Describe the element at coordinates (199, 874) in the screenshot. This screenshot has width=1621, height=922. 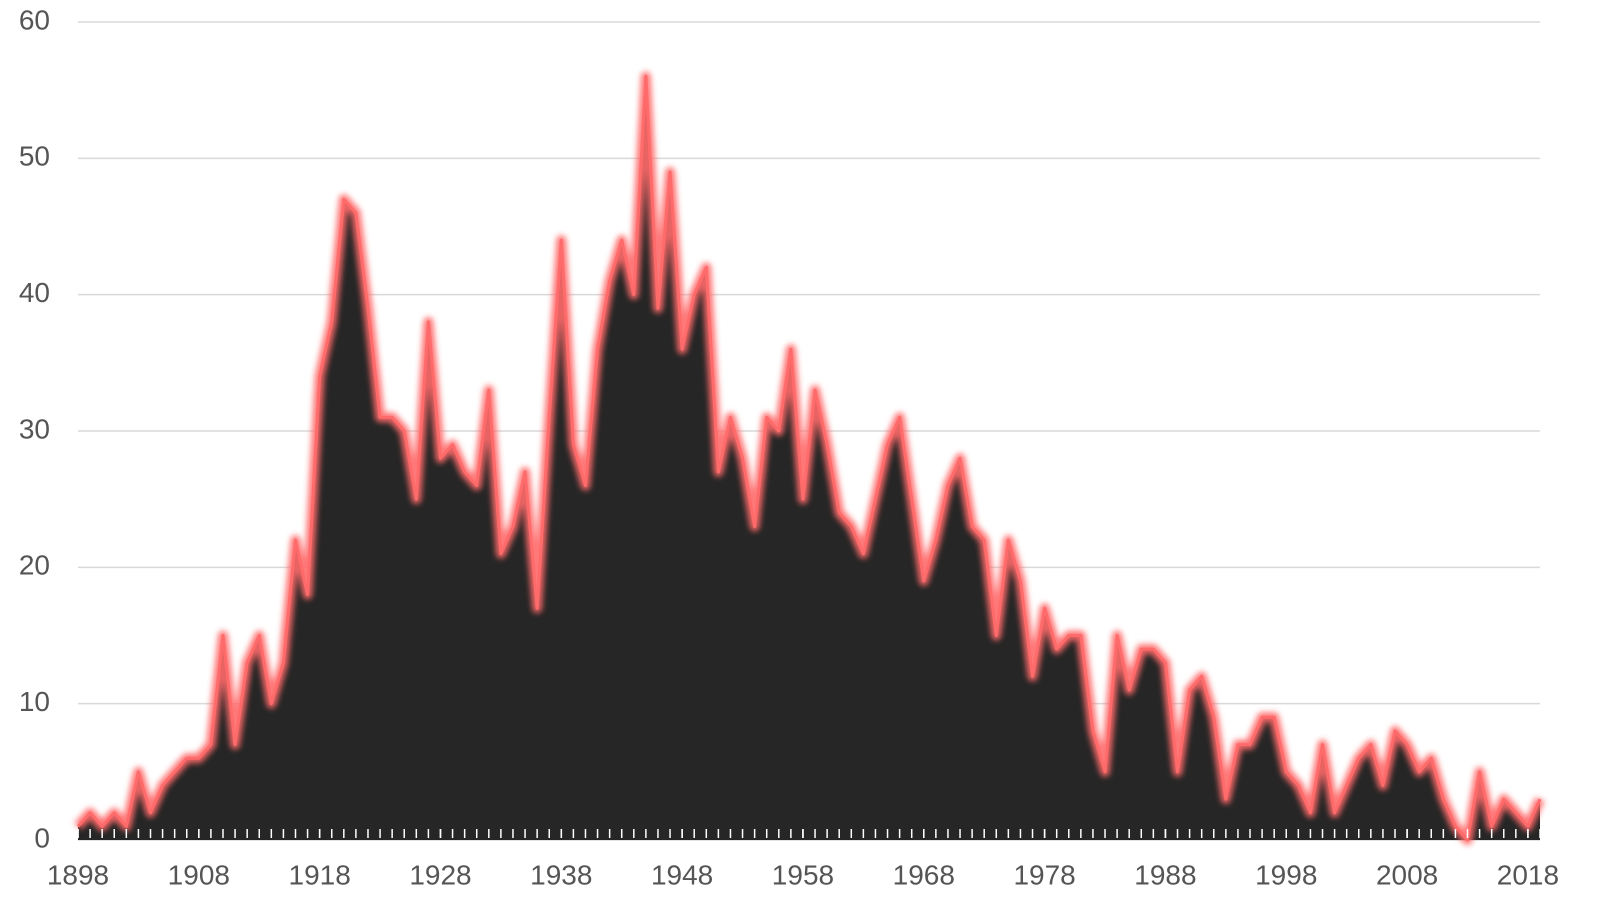
I see `x-tick-label: 1908` at that location.